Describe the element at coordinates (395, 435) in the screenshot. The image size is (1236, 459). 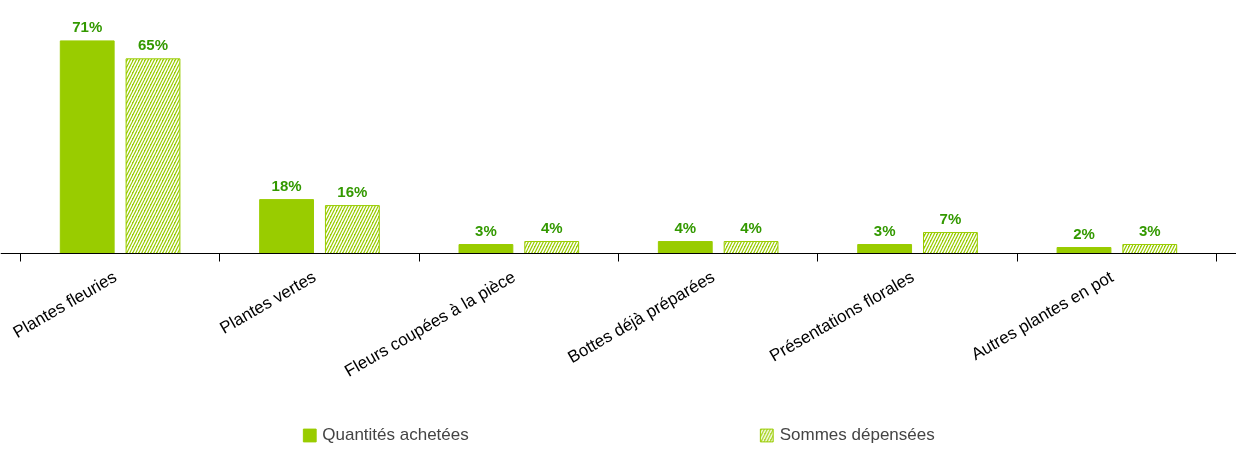
I see `legend-label: Quantités achetées` at that location.